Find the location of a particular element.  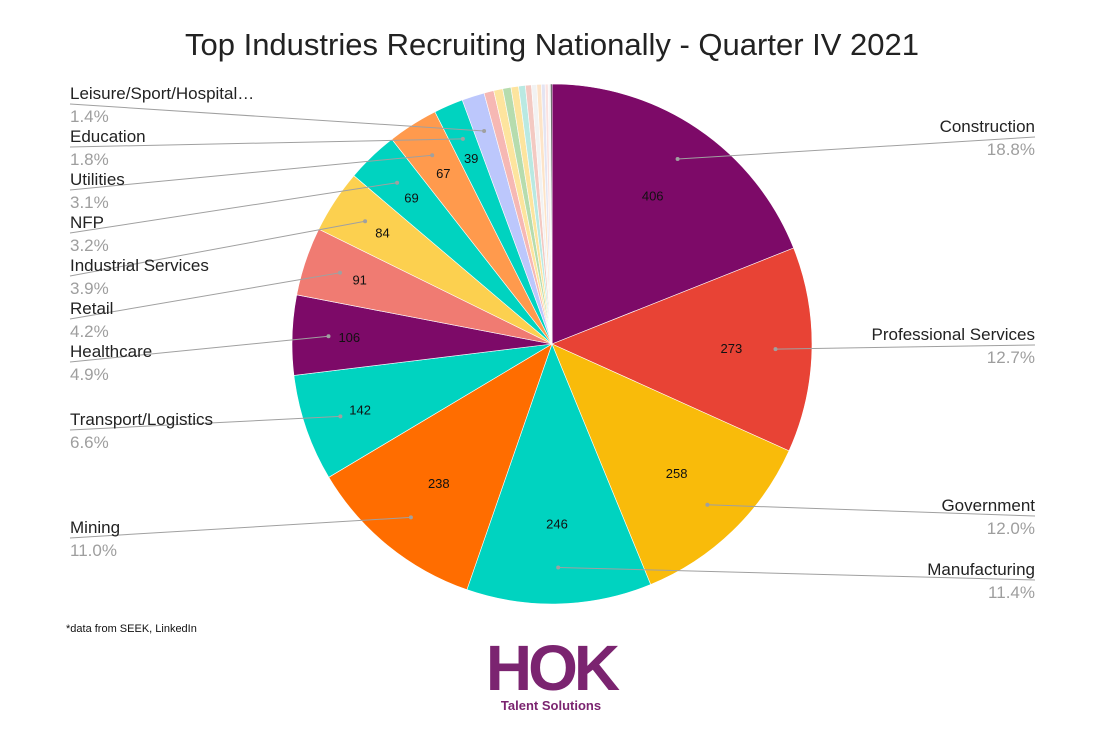

slice-percent-label: 3.2% is located at coordinates (89, 245).